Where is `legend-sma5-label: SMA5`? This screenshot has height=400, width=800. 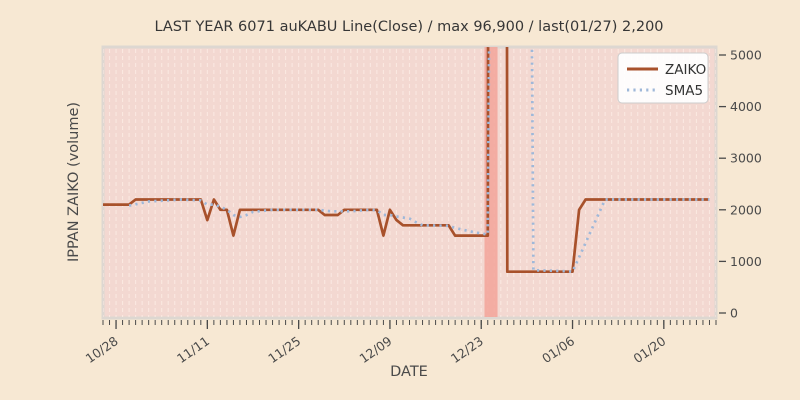 legend-sma5-label: SMA5 is located at coordinates (684, 91).